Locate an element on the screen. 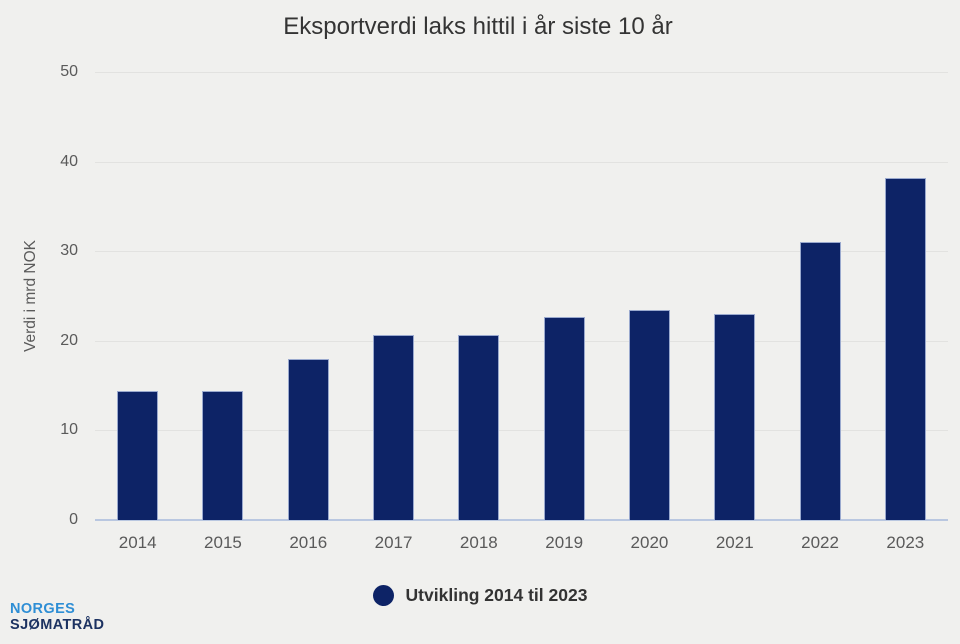  x-axis-tick-label: 2019 is located at coordinates (564, 542).